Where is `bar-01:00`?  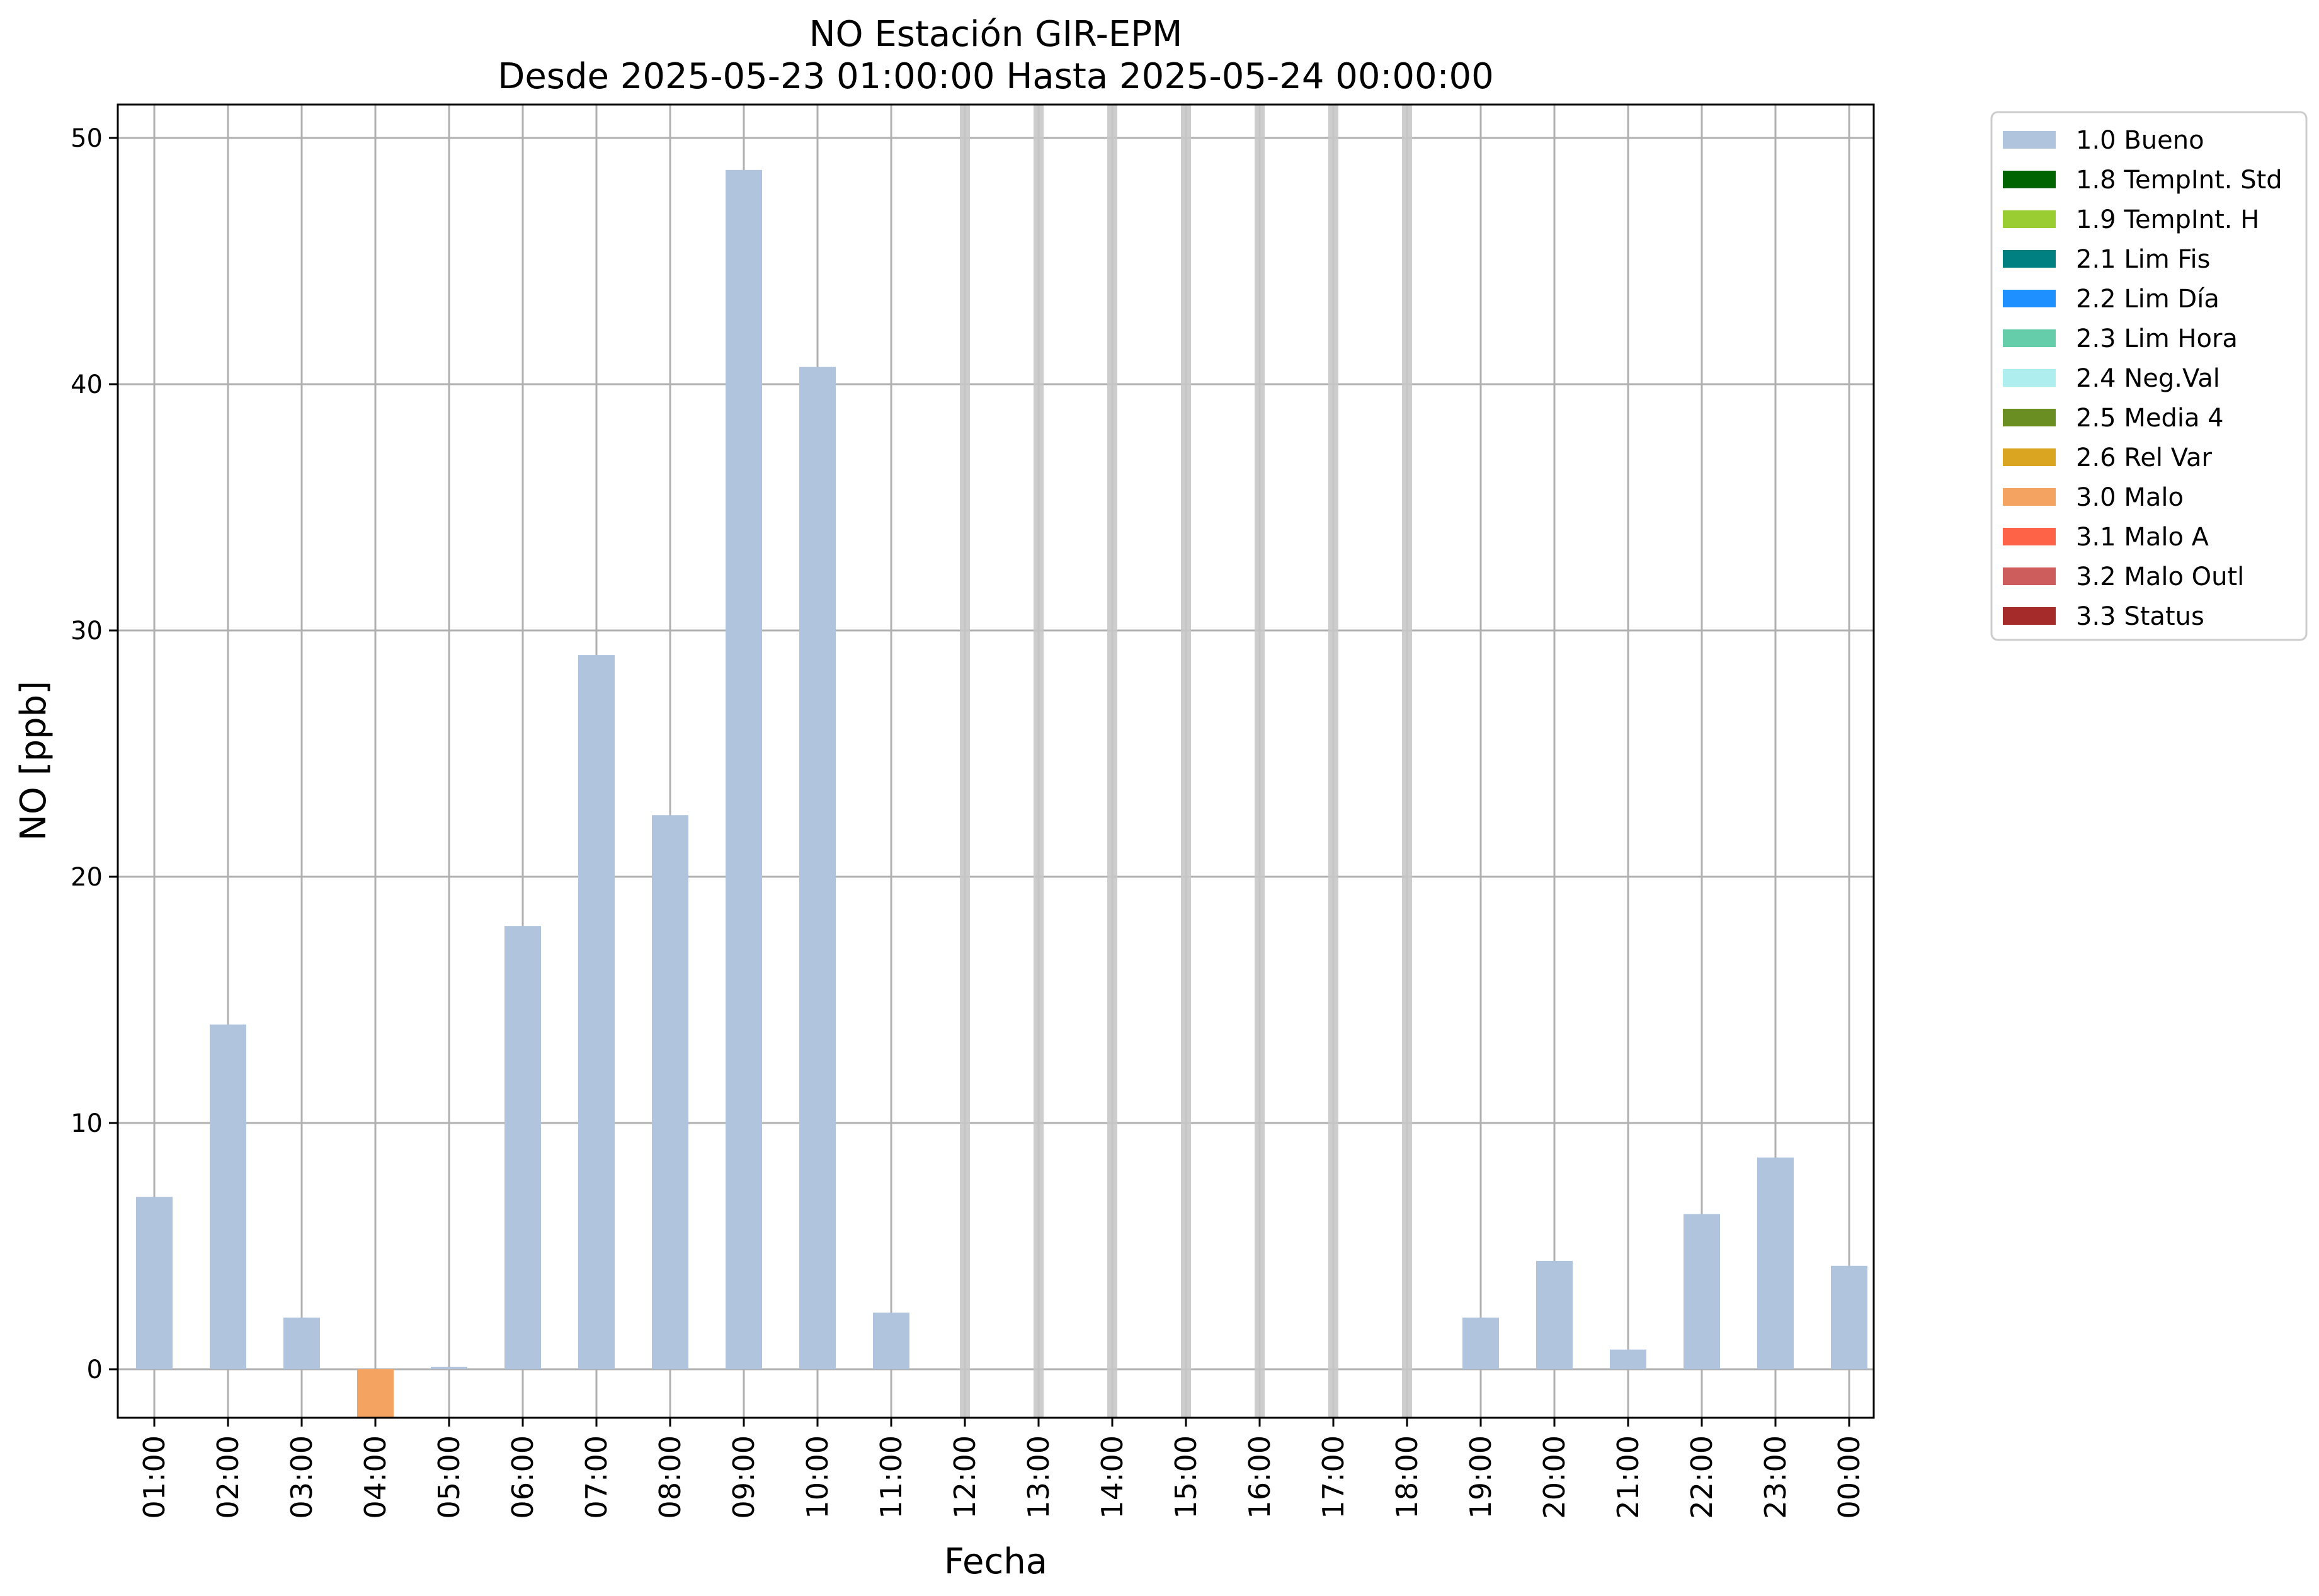 bar-01:00 is located at coordinates (154, 1283).